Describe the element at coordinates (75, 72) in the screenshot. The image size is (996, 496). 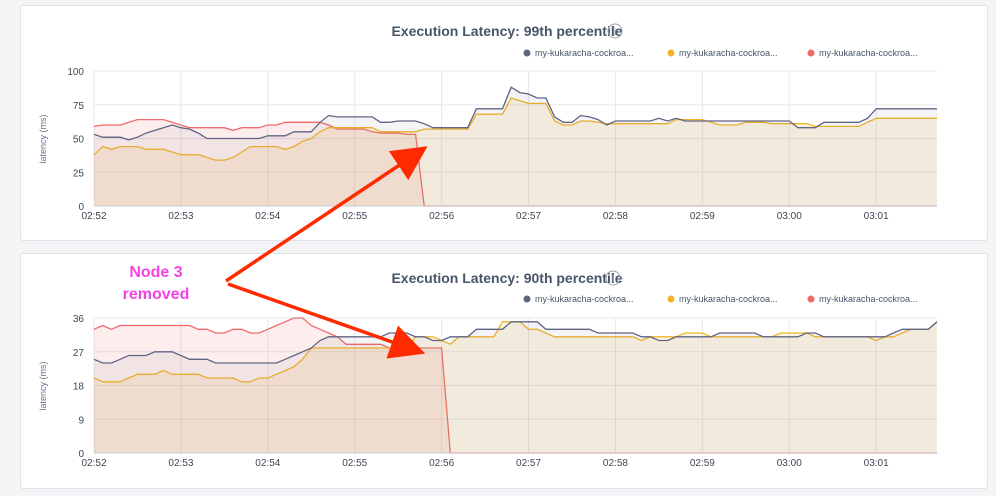
I see `y-tick-label: 100` at that location.